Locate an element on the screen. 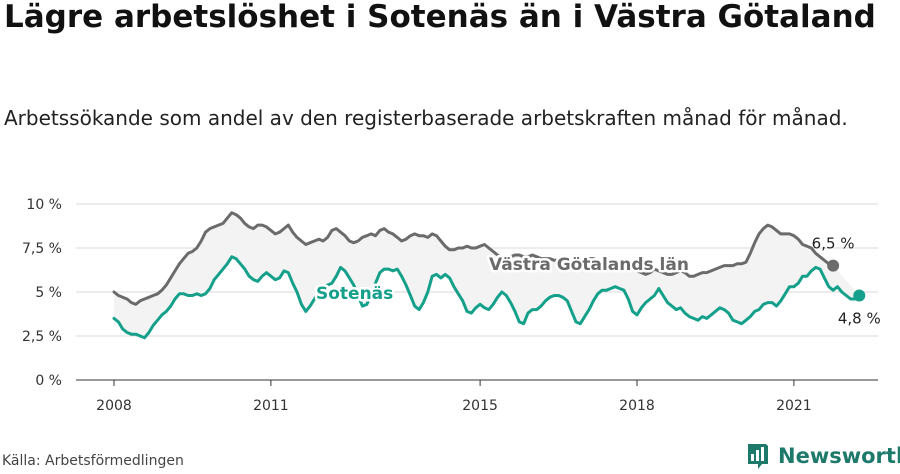 The height and width of the screenshot is (474, 900). end-value-vastra-gotaland: 6,5 % is located at coordinates (833, 244).